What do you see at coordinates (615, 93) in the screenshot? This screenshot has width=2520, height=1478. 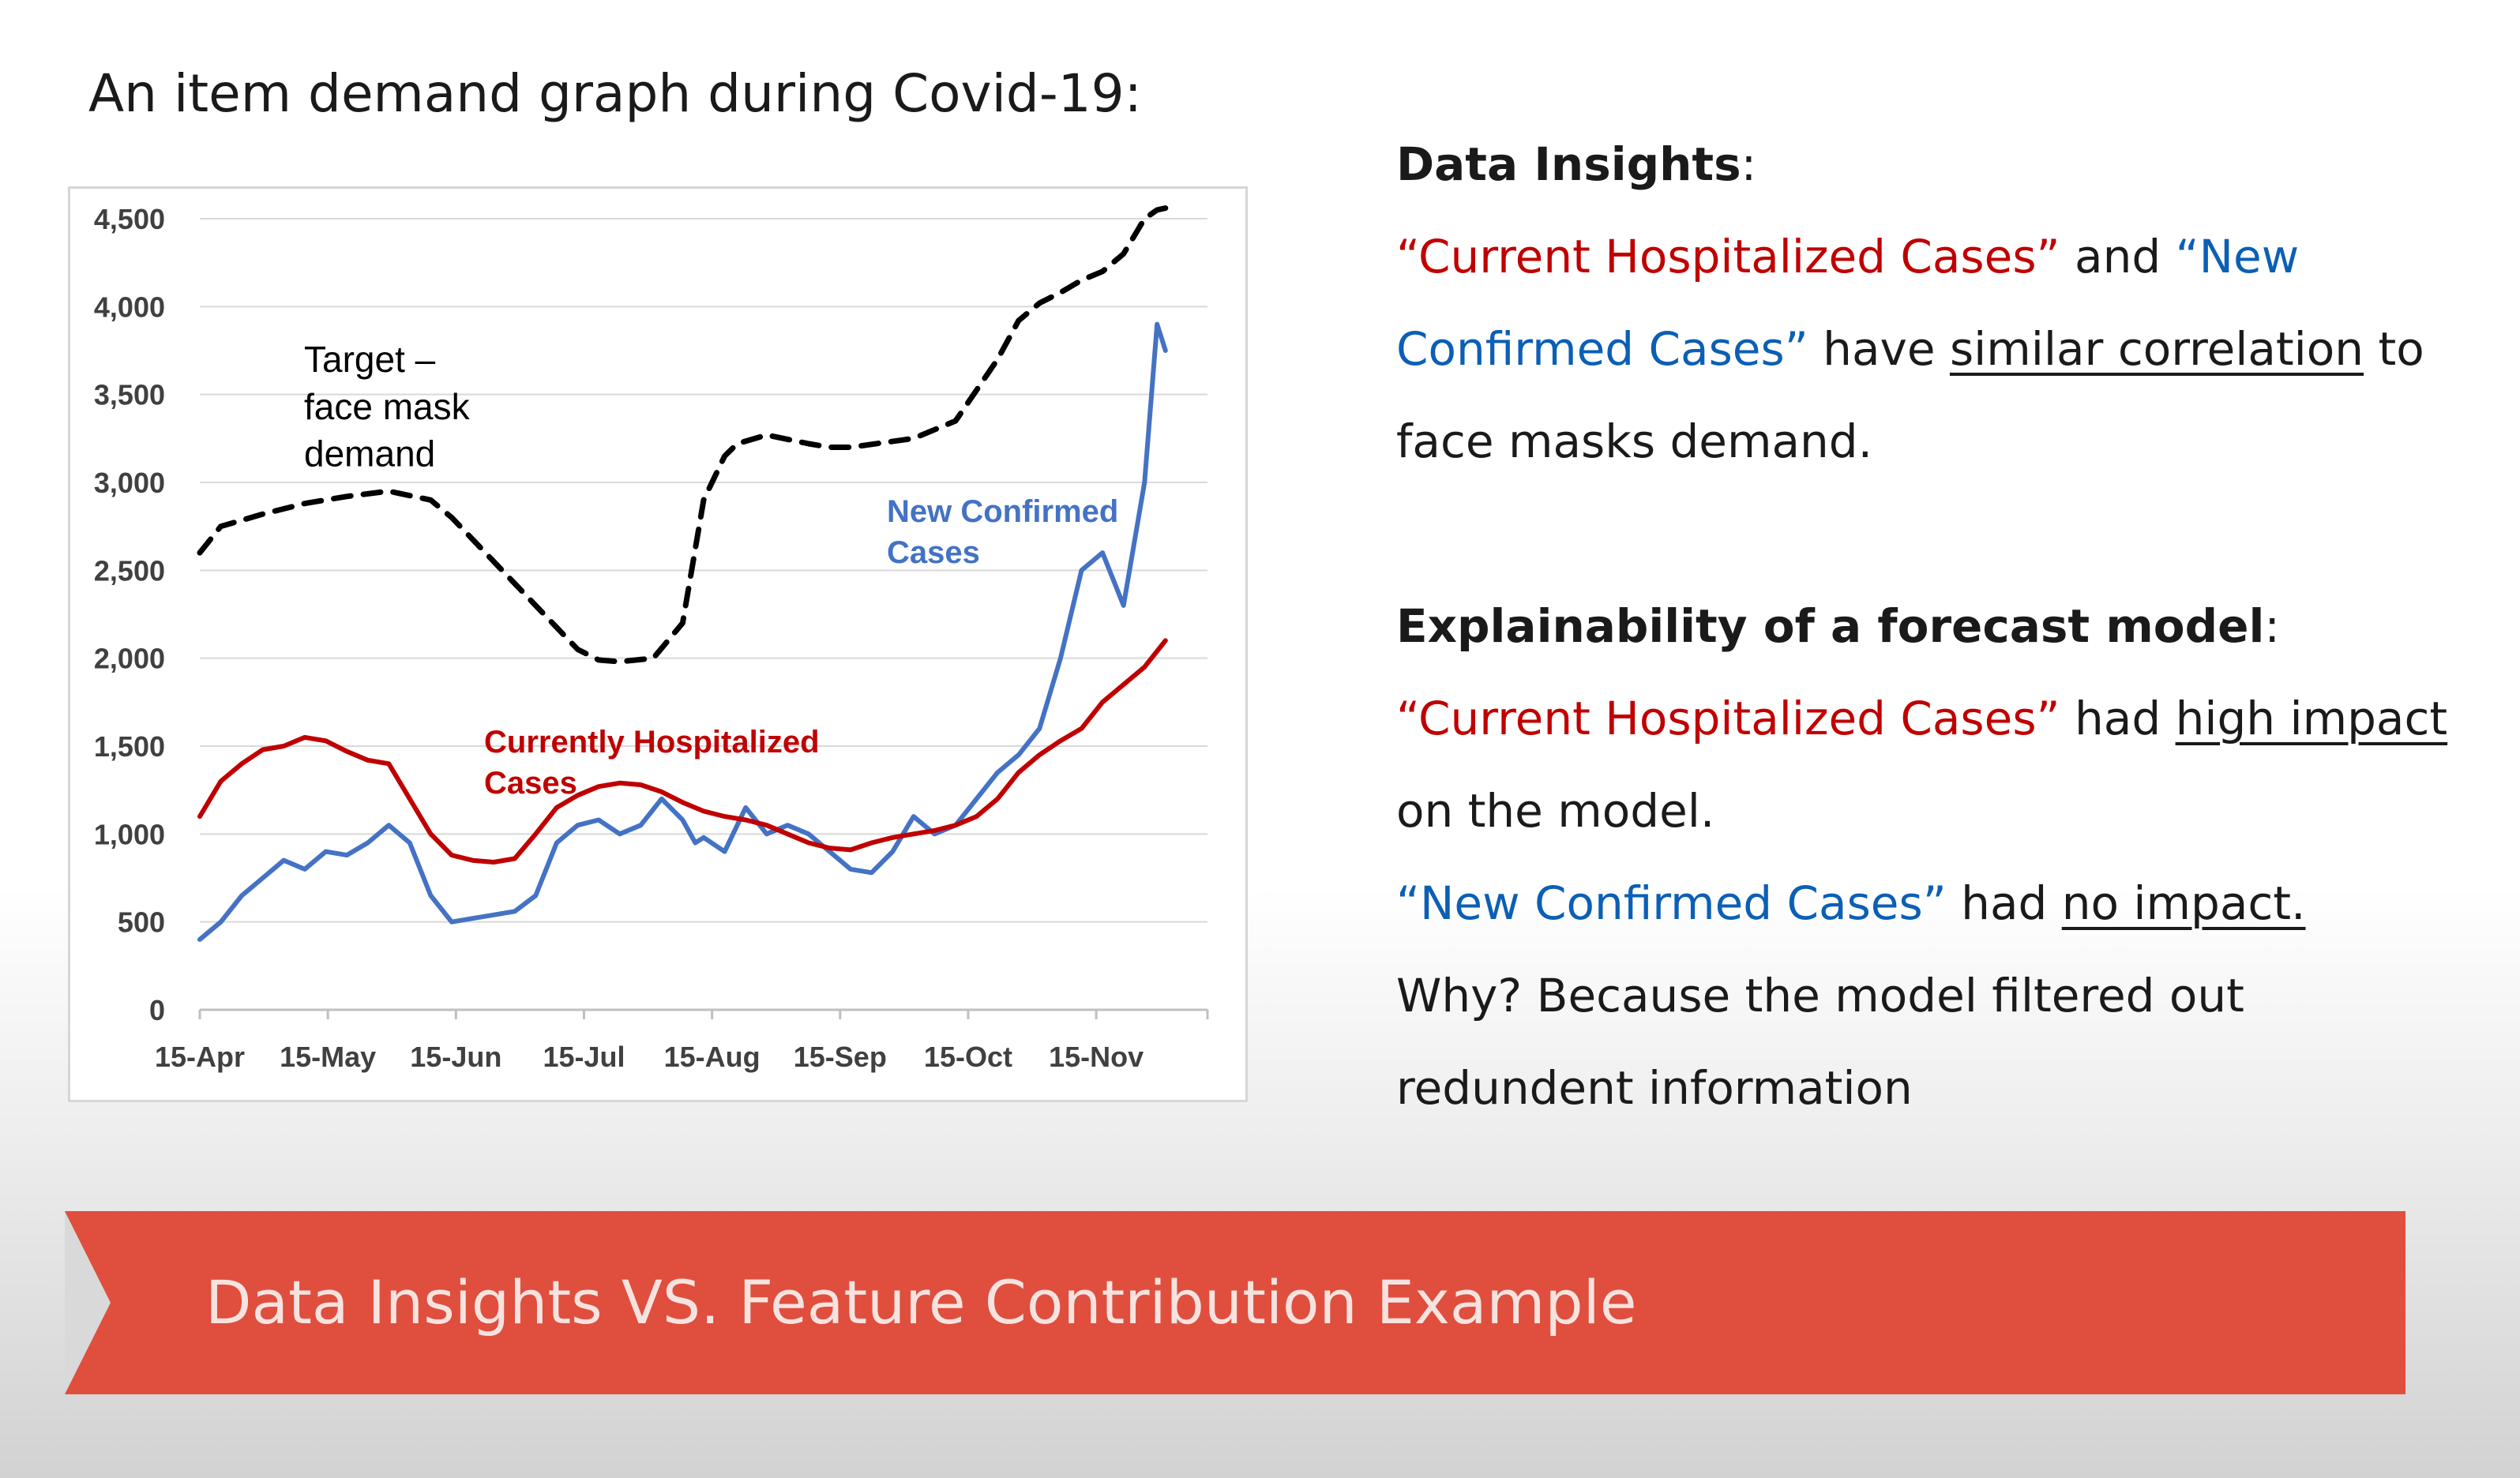 I see `slide-title: An item demand graph during Covid-19:` at bounding box center [615, 93].